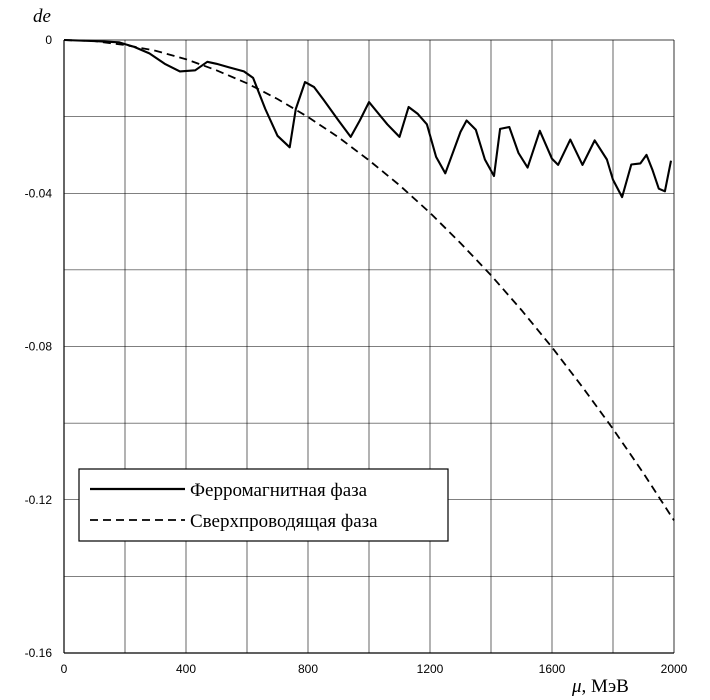  I want to click on x-tick-label: 400, so click(186, 669).